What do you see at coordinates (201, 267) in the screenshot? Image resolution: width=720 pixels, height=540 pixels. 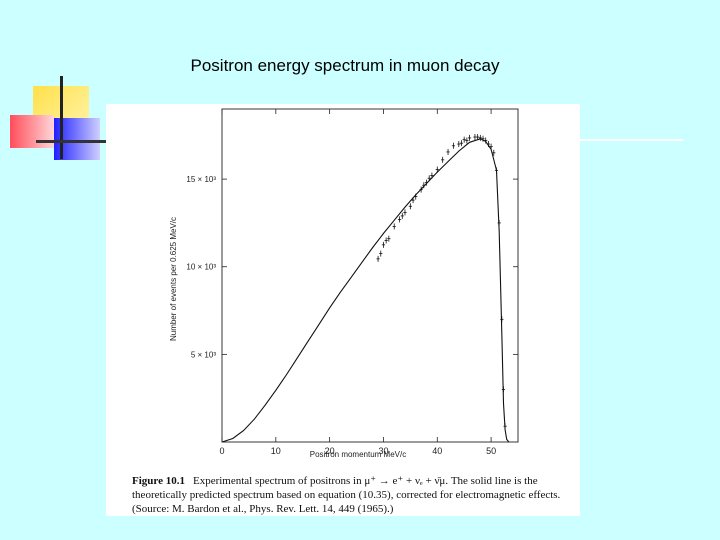 I see `y-tick-label: 10 × 10³` at bounding box center [201, 267].